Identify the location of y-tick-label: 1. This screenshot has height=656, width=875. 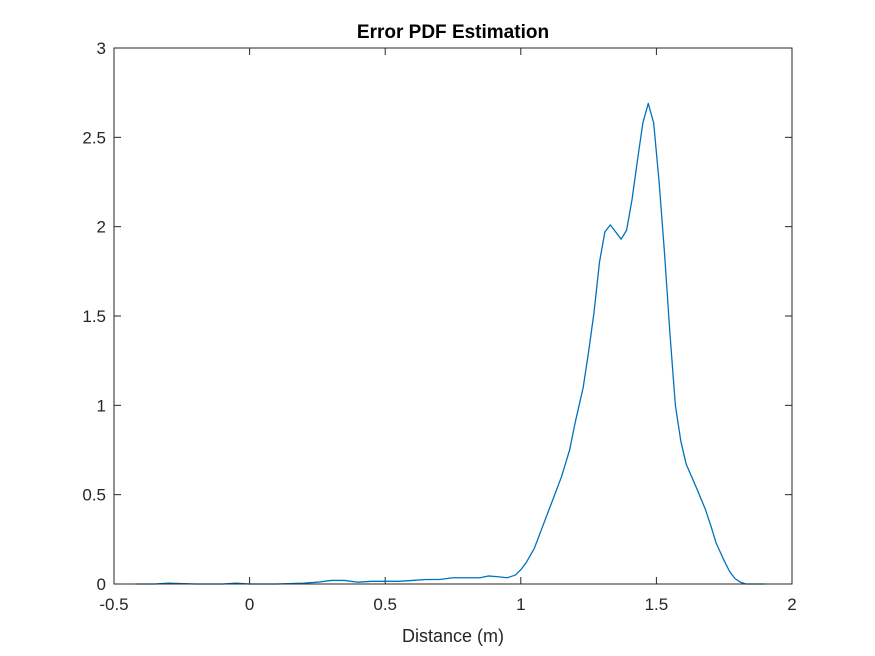
(101, 405).